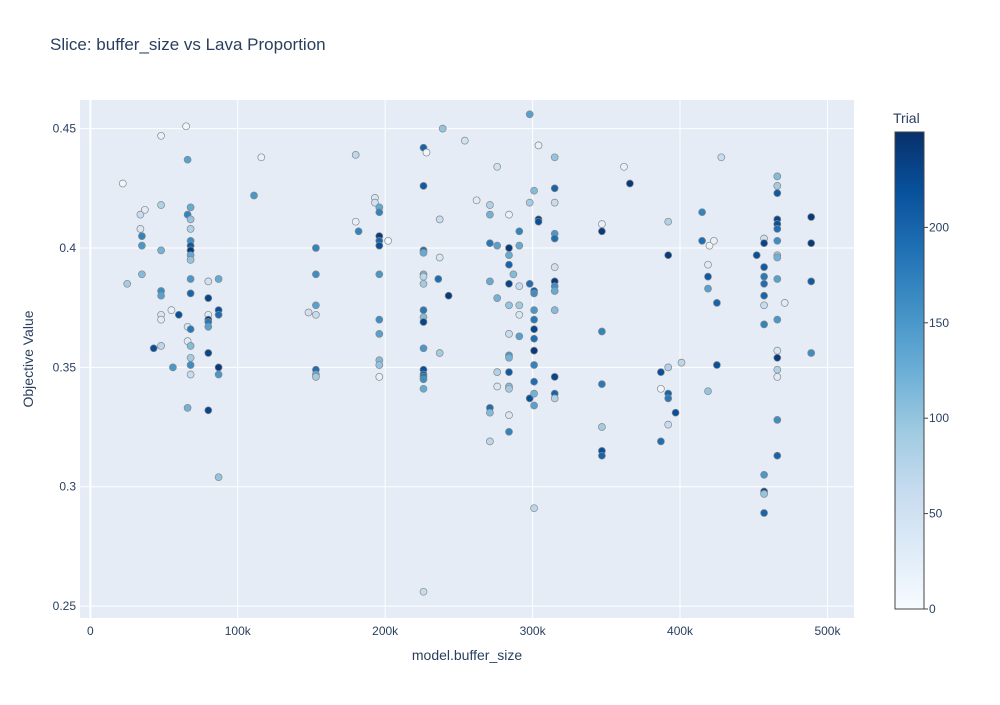  What do you see at coordinates (827, 631) in the screenshot?
I see `x-tick-label: 500k` at bounding box center [827, 631].